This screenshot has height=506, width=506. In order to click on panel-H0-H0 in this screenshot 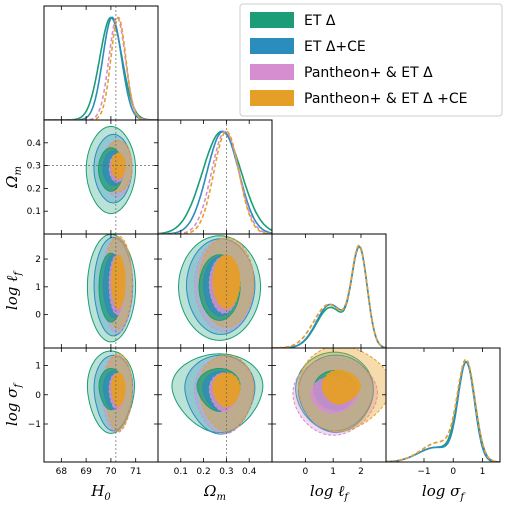, I will do `click(101, 63)`.